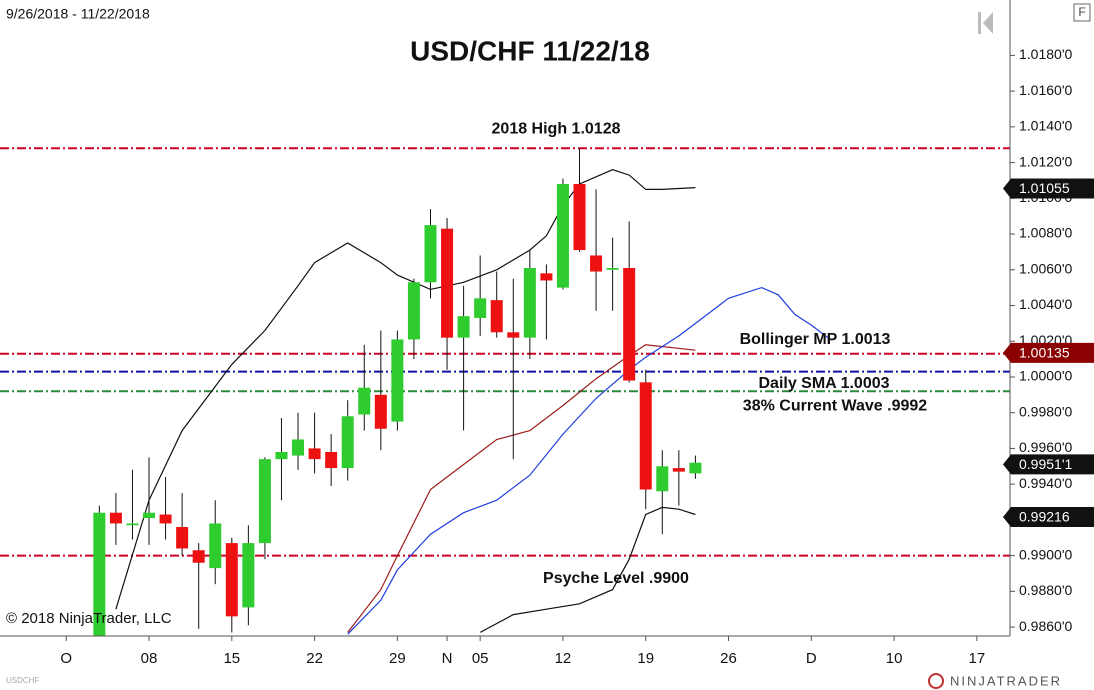 This screenshot has width=1094, height=690. What do you see at coordinates (1045, 411) in the screenshot?
I see `y-tick-label: 0.9980'0` at bounding box center [1045, 411].